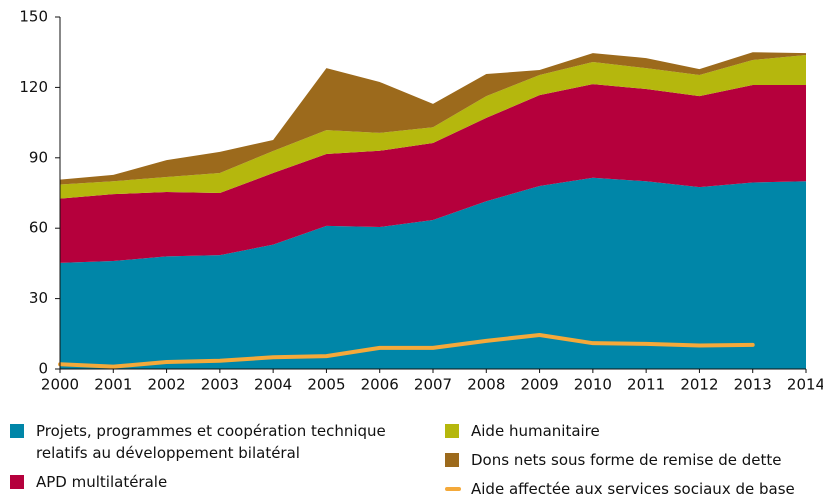 This screenshot has height=499, width=823. Describe the element at coordinates (486, 385) in the screenshot. I see `x-tick-label: 2008` at that location.